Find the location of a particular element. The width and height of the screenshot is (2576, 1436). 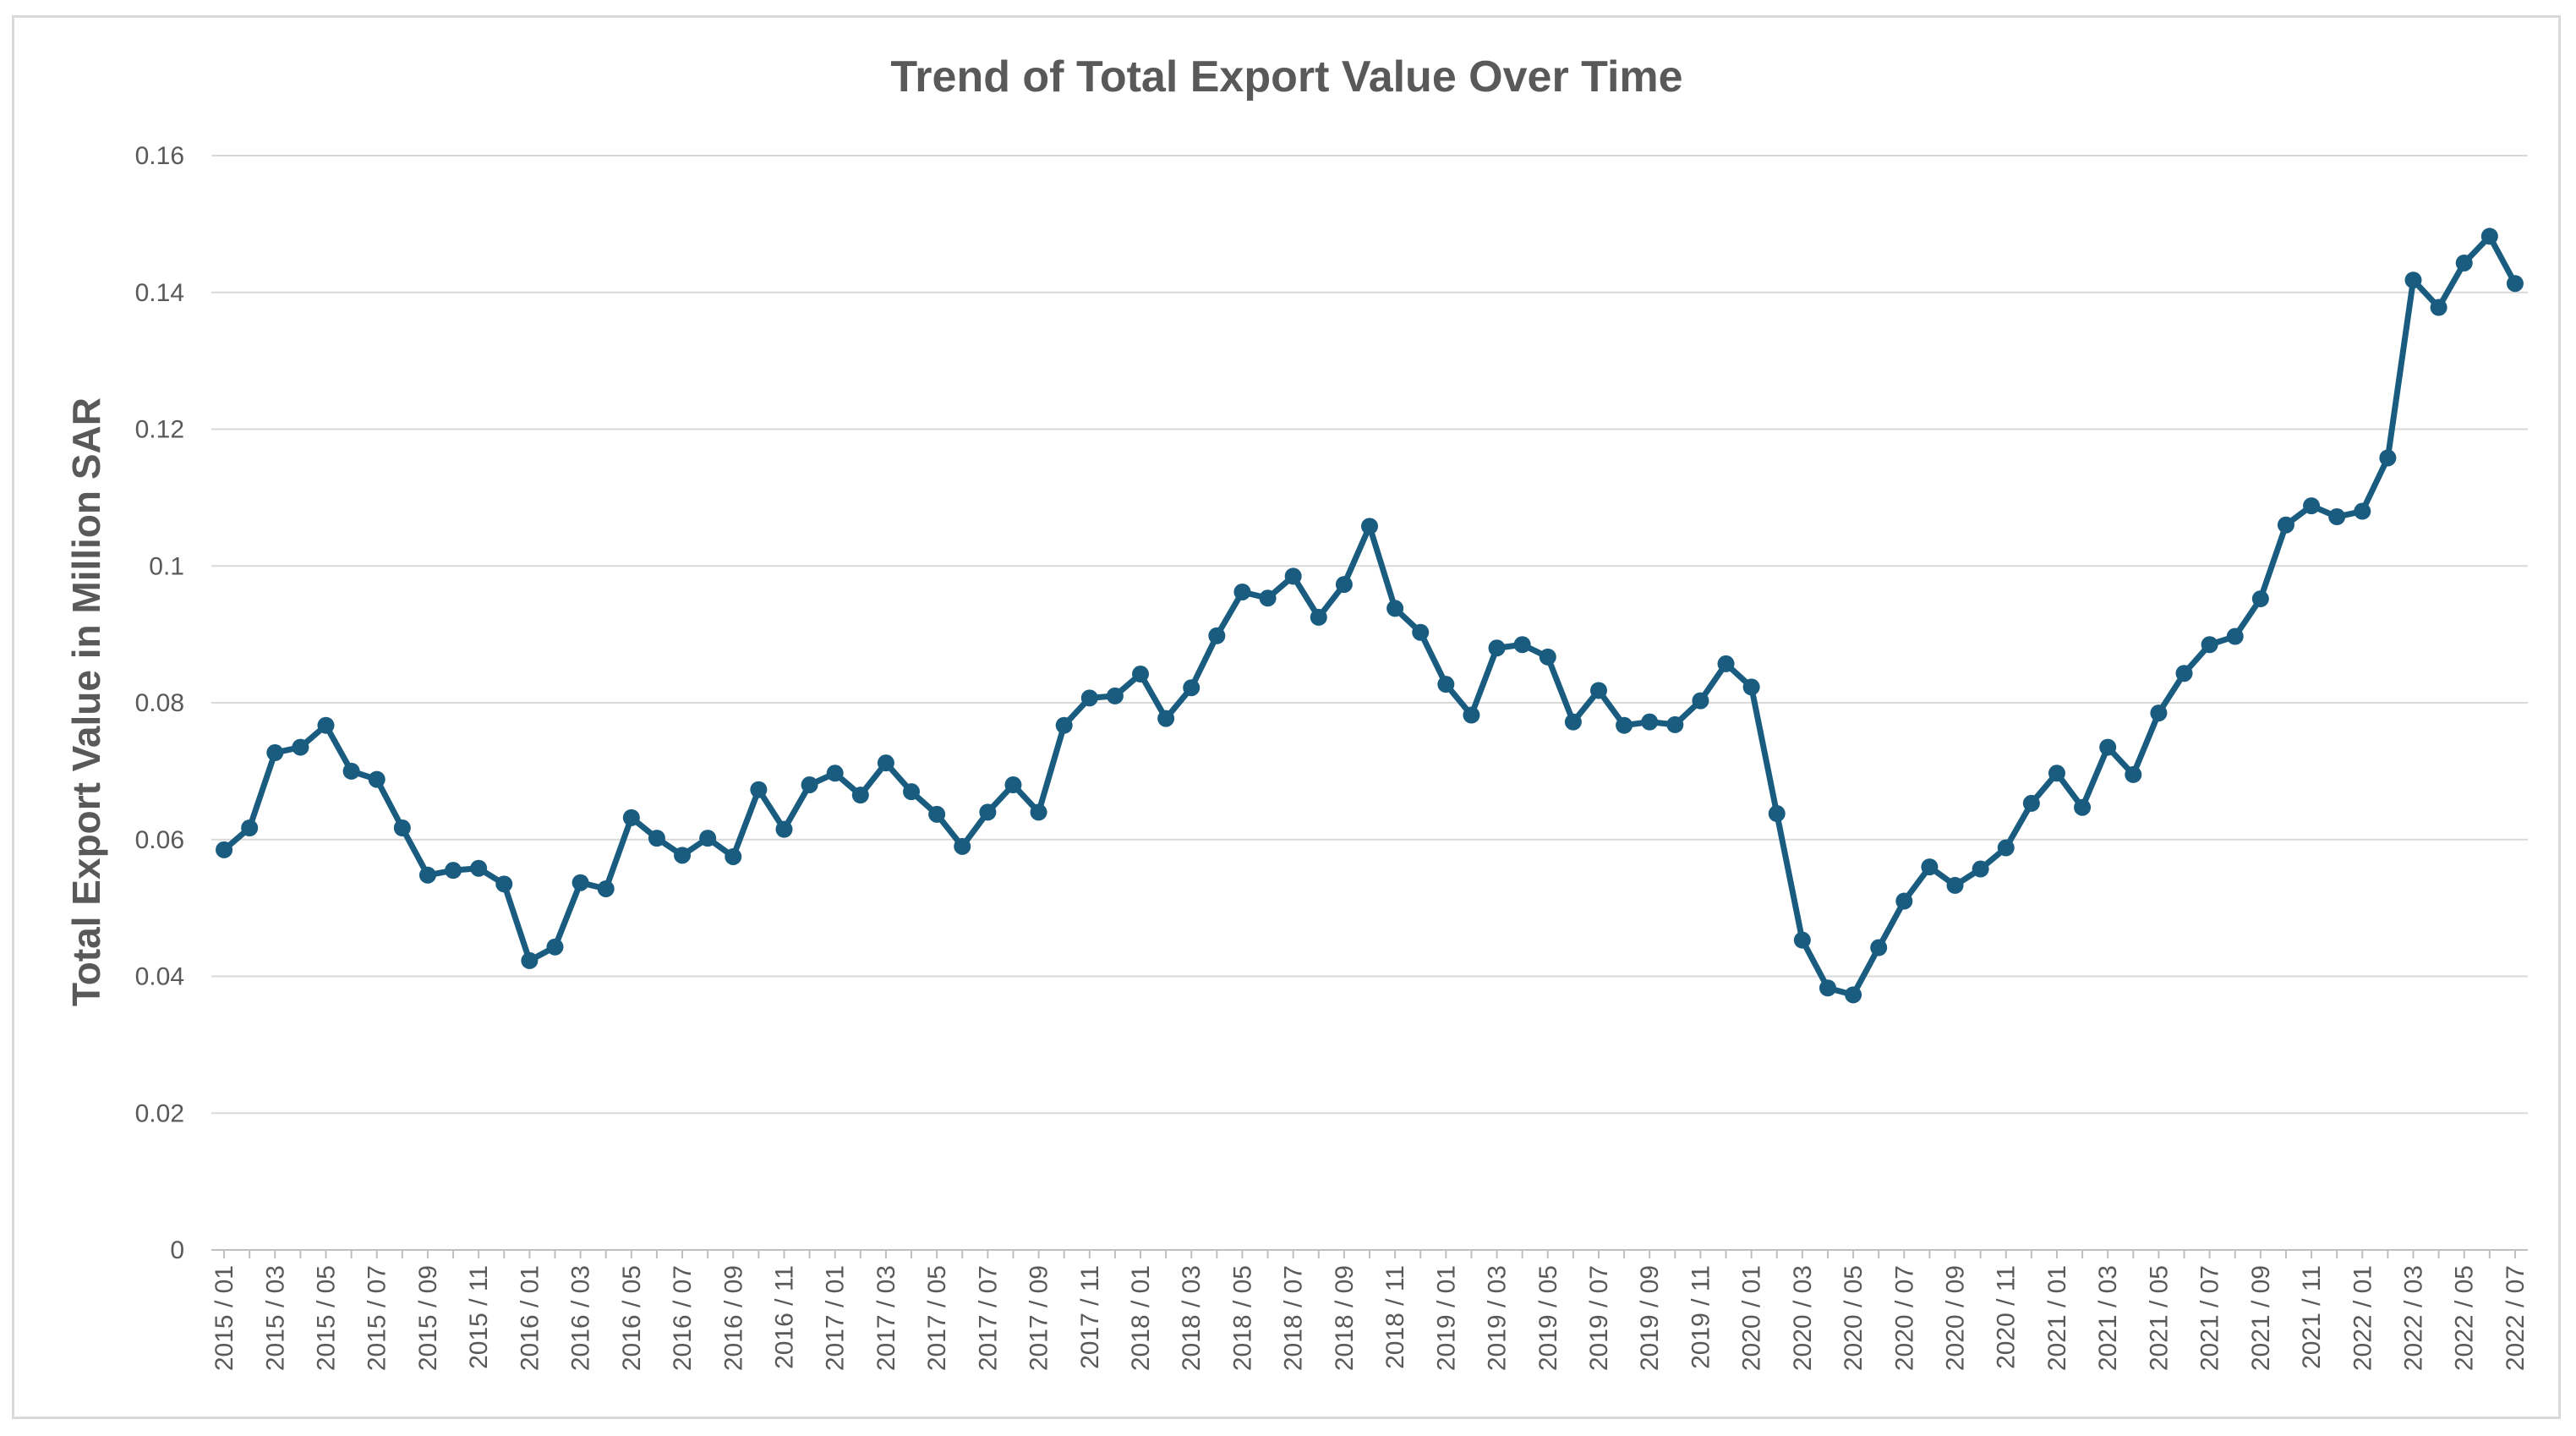

x-tick-label: 2015 / 11 is located at coordinates (479, 1317).